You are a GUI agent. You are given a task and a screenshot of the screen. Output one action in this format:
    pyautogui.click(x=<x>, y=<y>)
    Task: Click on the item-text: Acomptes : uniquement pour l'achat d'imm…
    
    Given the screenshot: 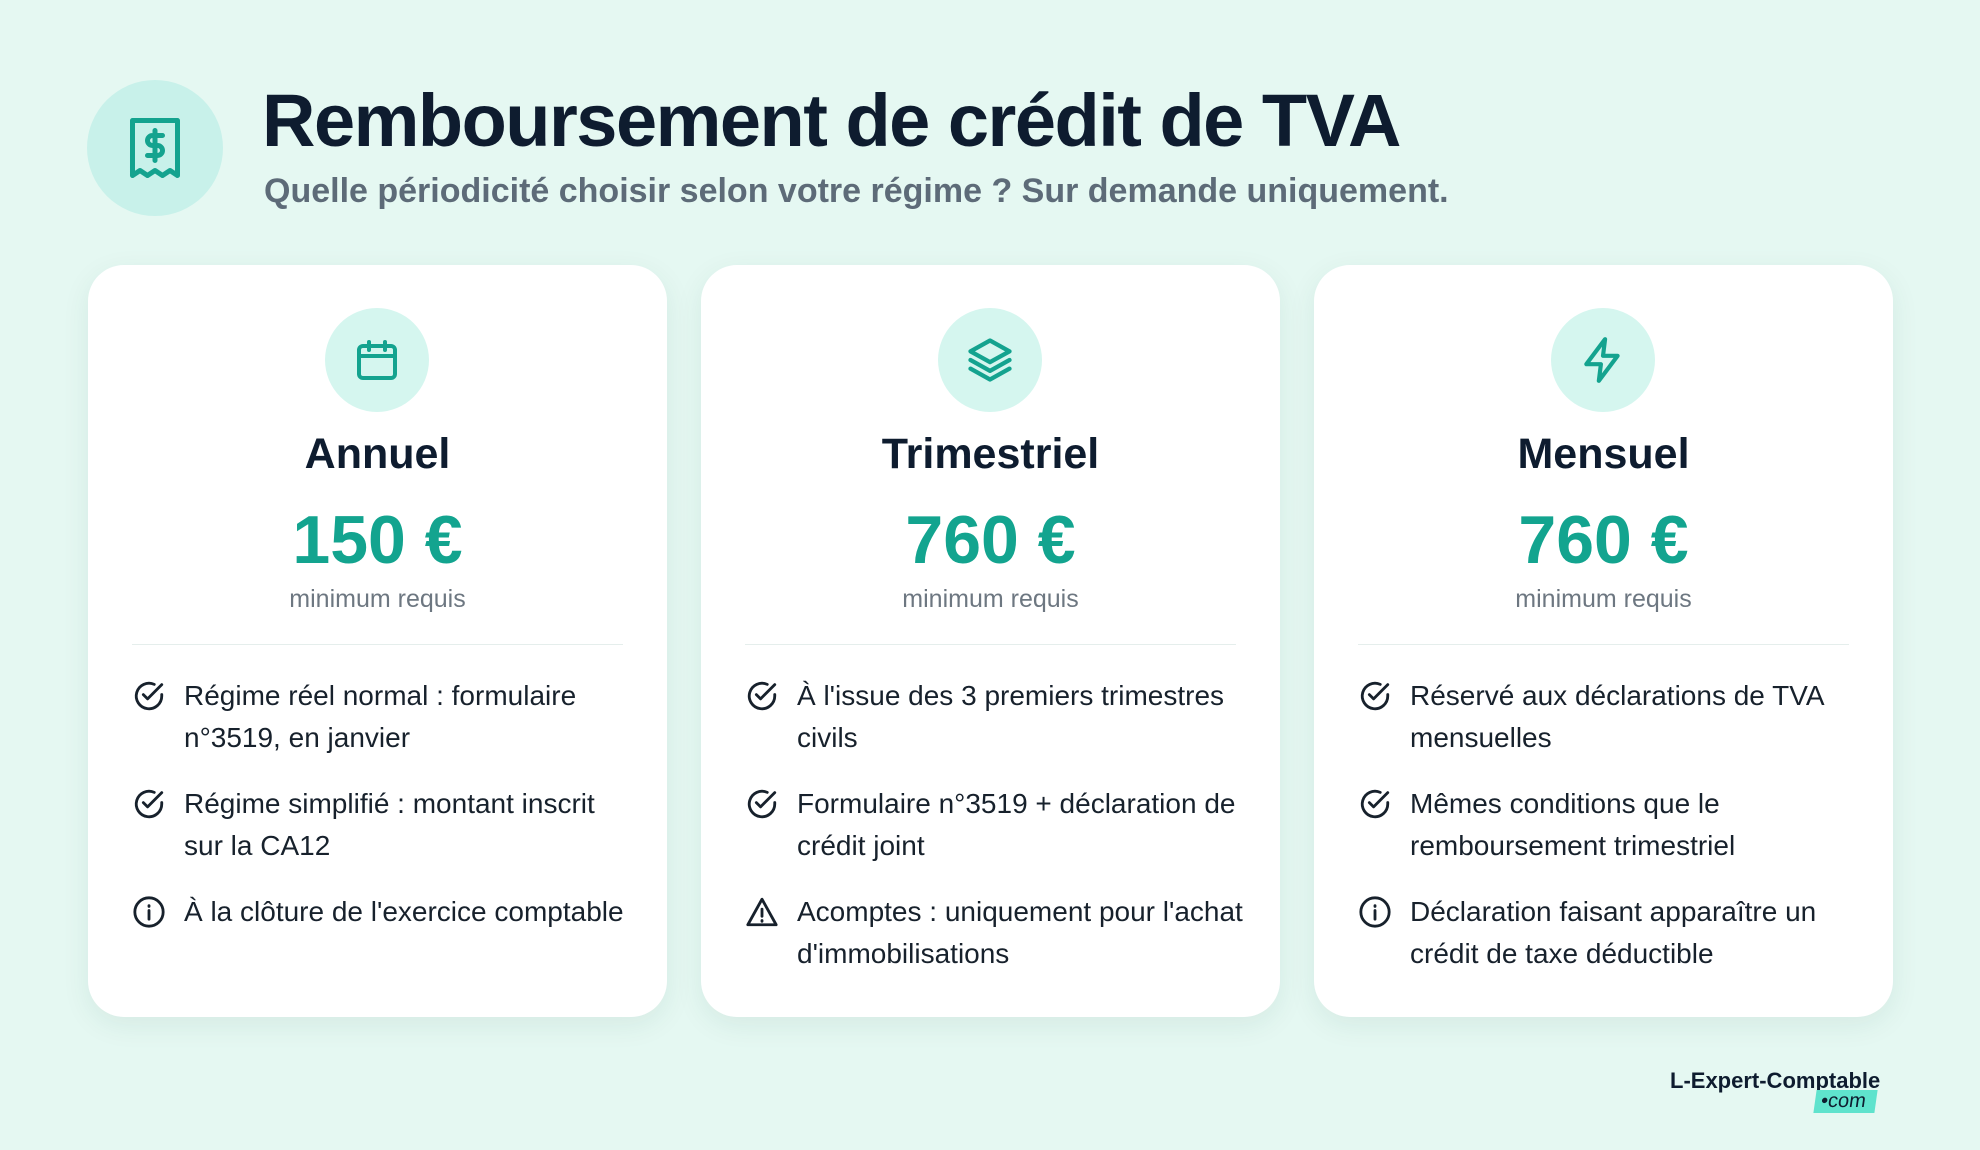 What is the action you would take?
    pyautogui.click(x=1020, y=932)
    